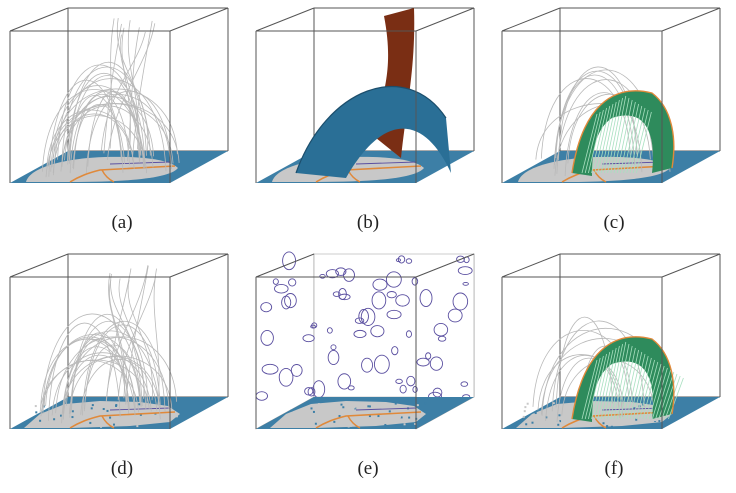 The image size is (736, 493). I want to click on panel-e-figure, so click(365, 340).